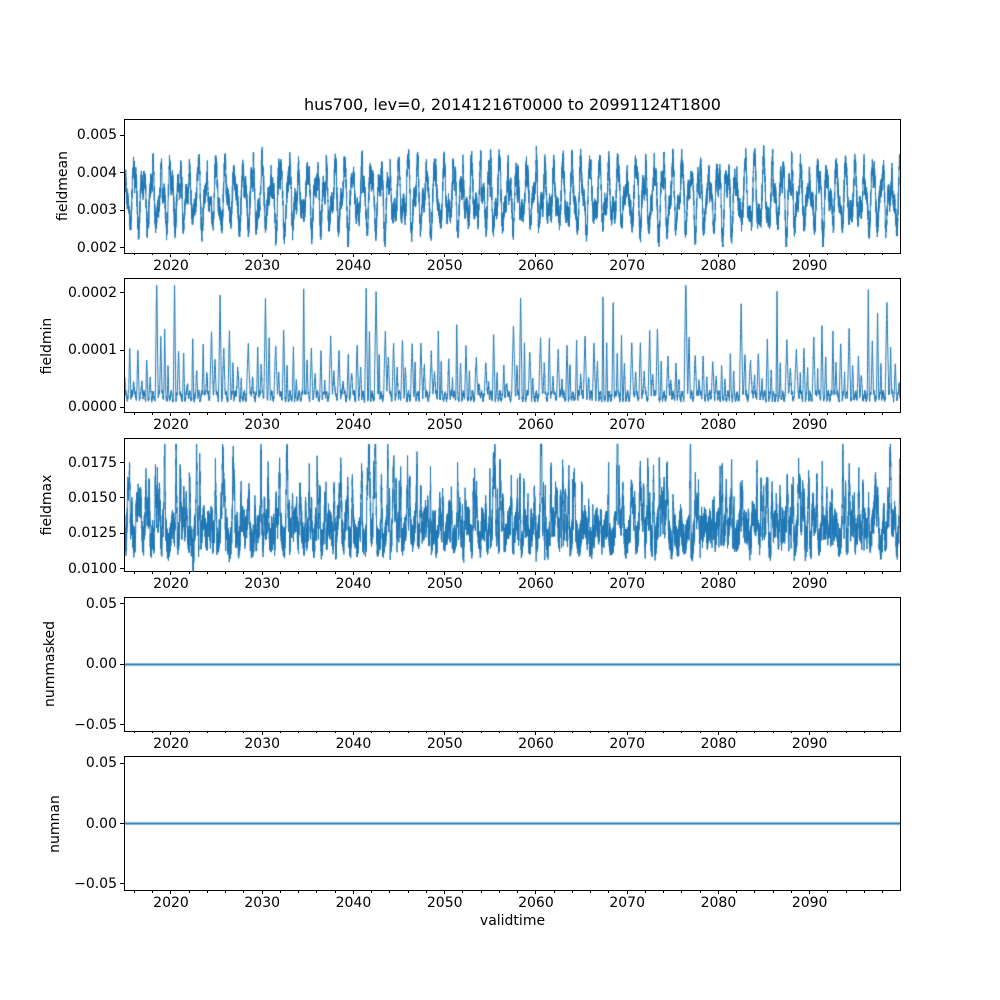 The height and width of the screenshot is (1000, 1000). What do you see at coordinates (95, 724) in the screenshot?
I see `y-tick-label: −0.05` at bounding box center [95, 724].